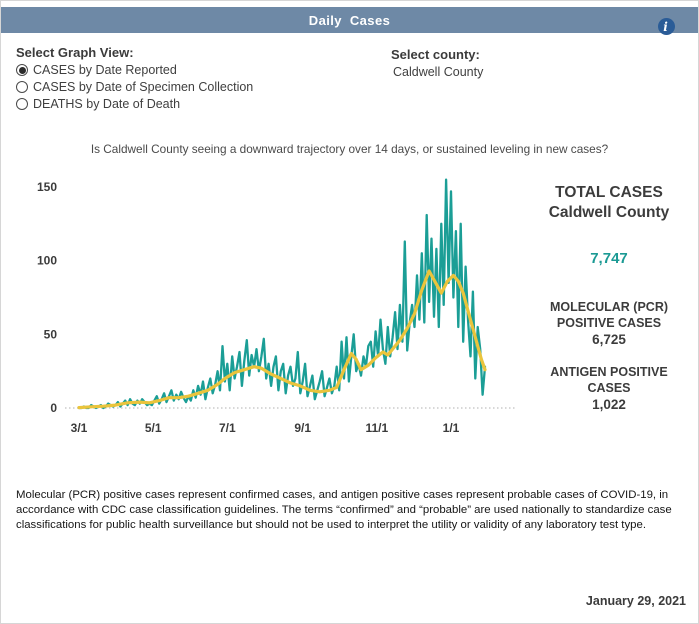 This screenshot has height=624, width=699. What do you see at coordinates (437, 63) in the screenshot?
I see `county-selector: Select county: Caldwell County` at bounding box center [437, 63].